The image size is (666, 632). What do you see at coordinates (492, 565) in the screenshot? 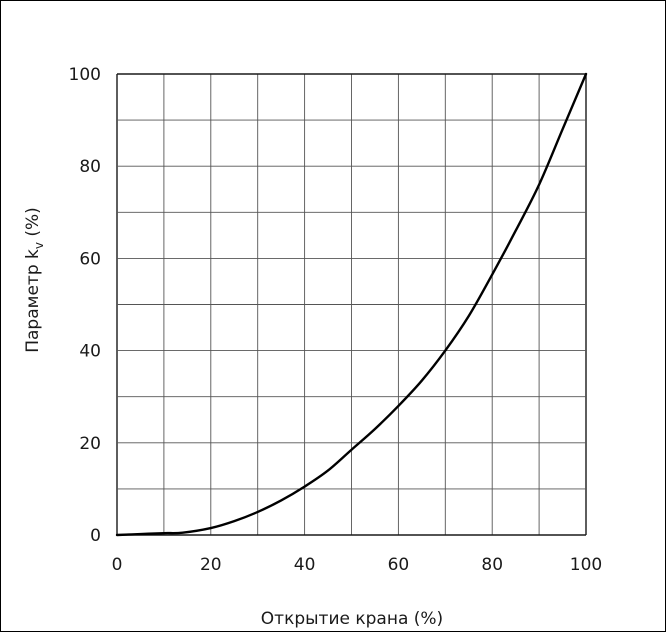
I see `x-tick-label: 80` at bounding box center [492, 565].